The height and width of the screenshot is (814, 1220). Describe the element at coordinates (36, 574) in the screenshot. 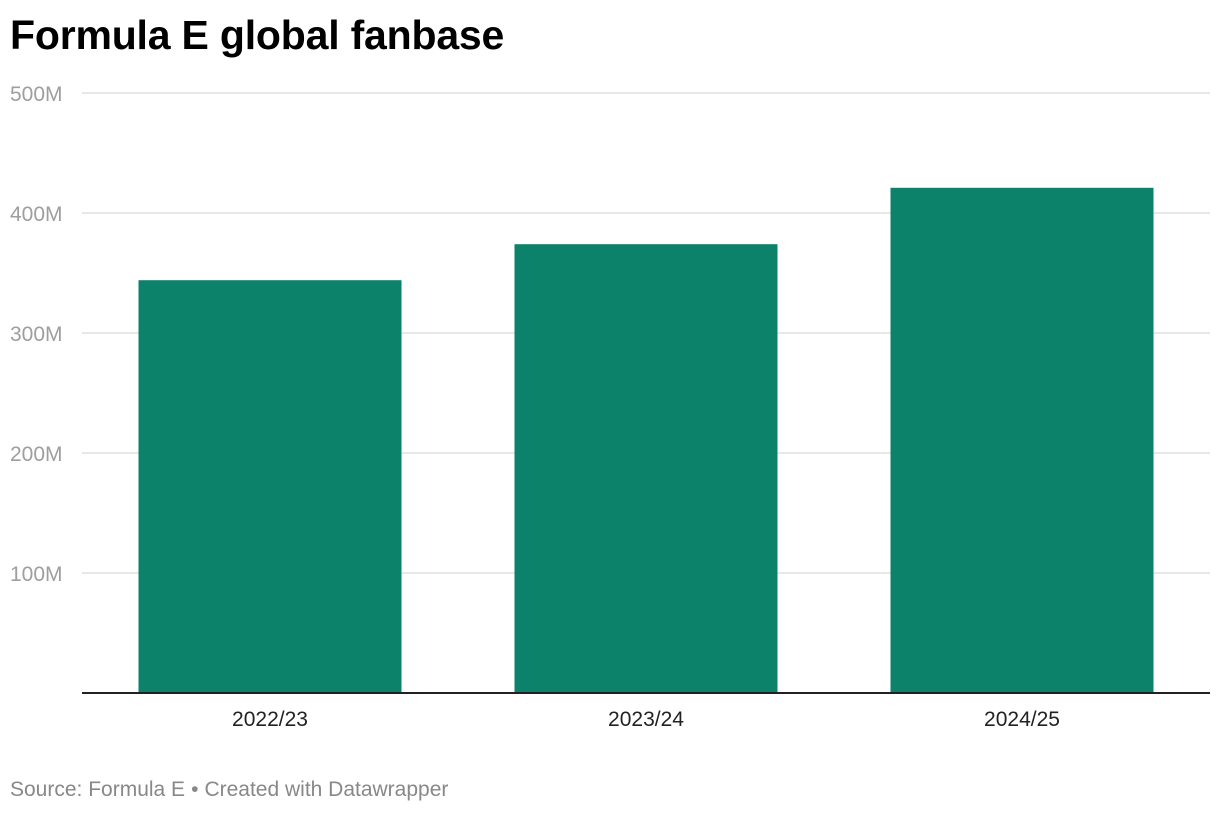

I see `y-tick-label: 100M` at that location.